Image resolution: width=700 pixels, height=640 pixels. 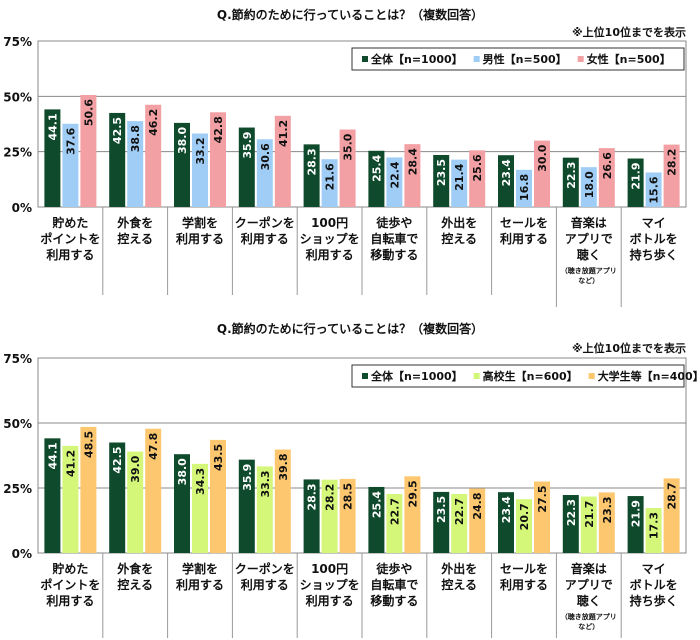 I want to click on data-label: 23.3, so click(x=607, y=509).